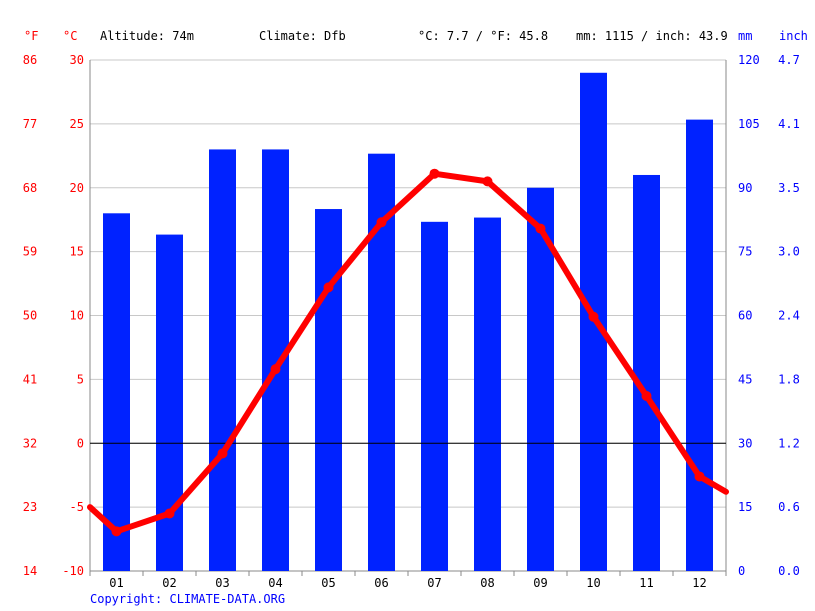 This screenshot has width=815, height=611. I want to click on x-tick-label: 05, so click(328, 583).